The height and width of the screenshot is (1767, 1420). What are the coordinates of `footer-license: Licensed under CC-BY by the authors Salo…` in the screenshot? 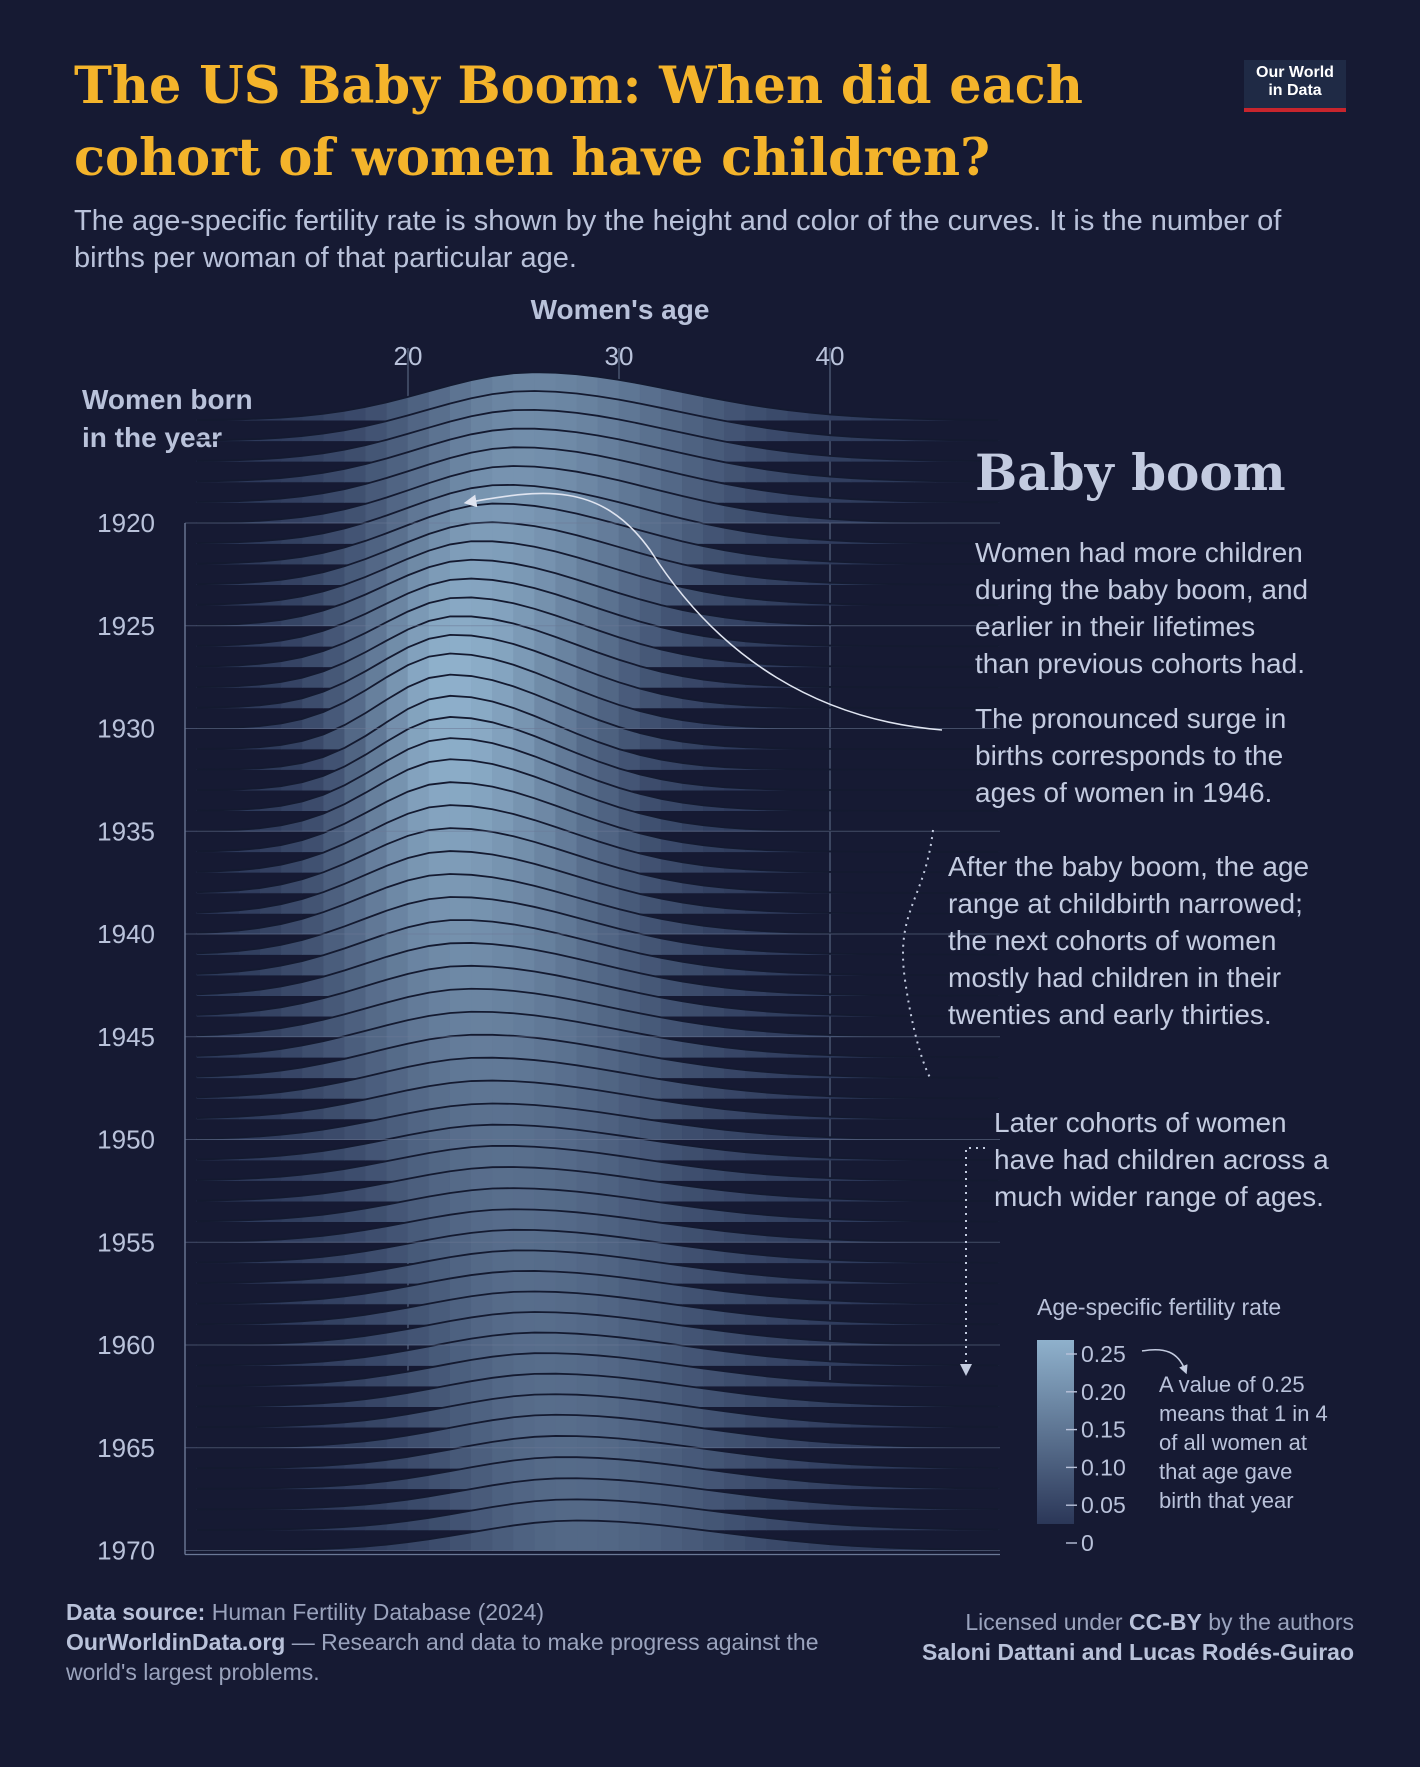 It's located at (1124, 1637).